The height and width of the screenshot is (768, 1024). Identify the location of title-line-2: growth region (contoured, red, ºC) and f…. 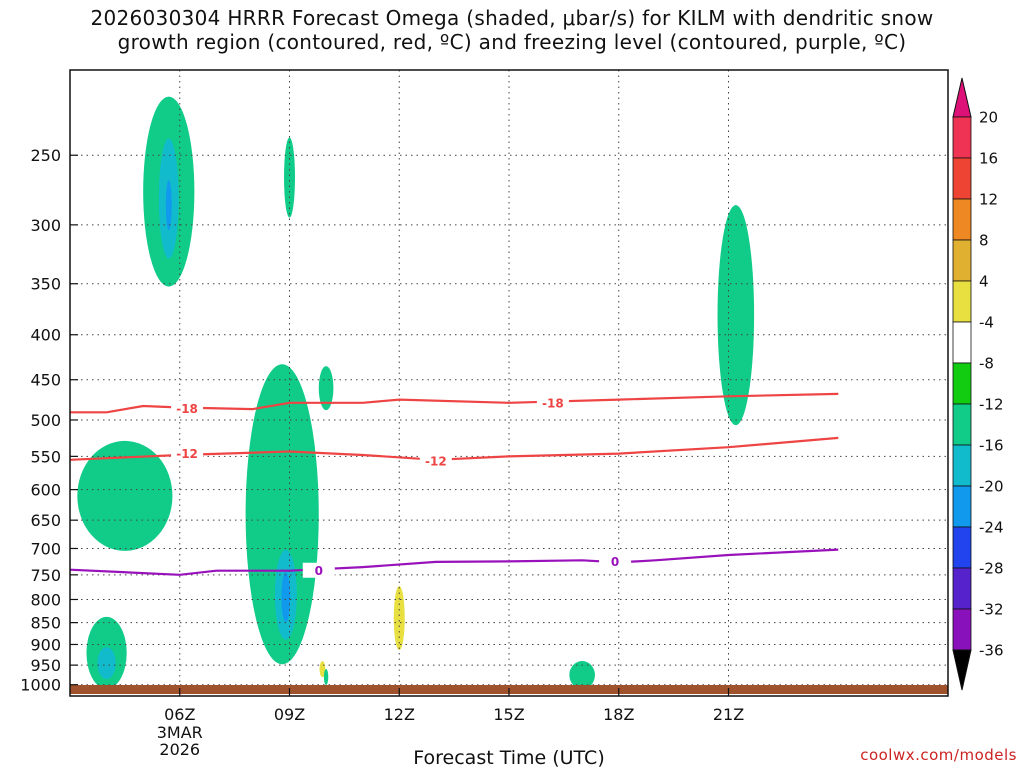
(512, 42).